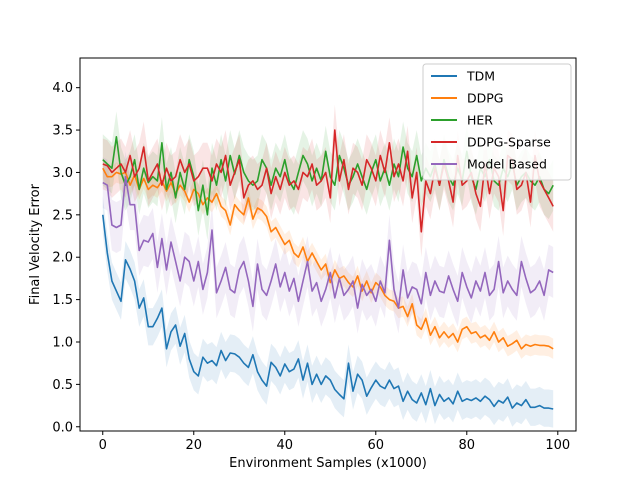  Describe the element at coordinates (193, 445) in the screenshot. I see `x-tick-label: 20` at that location.